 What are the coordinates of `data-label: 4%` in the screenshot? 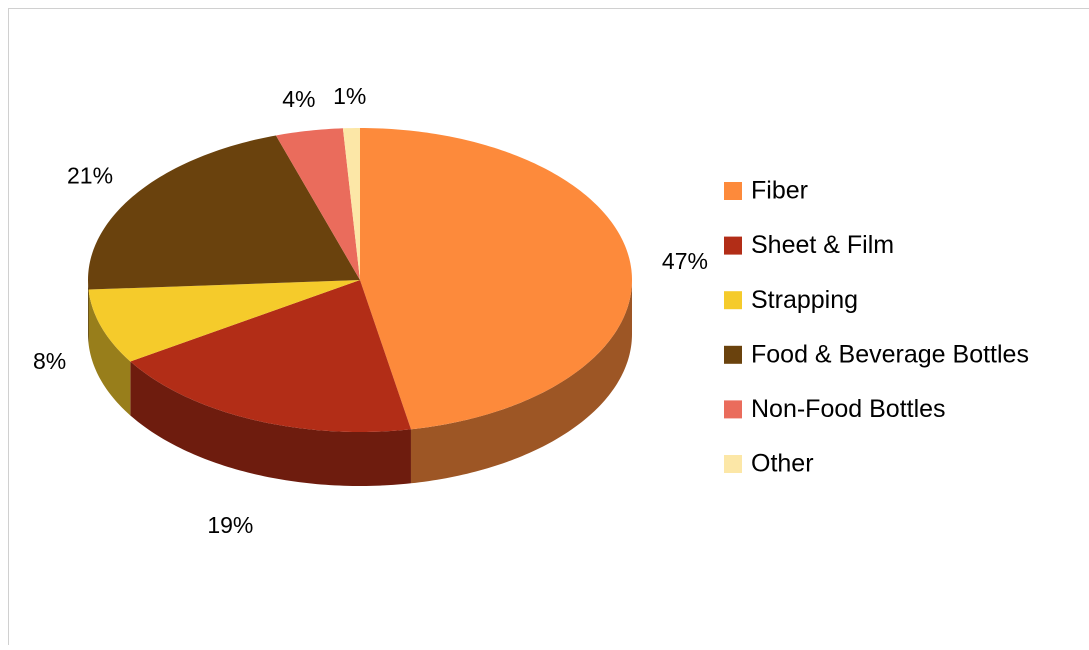 It's located at (298, 99).